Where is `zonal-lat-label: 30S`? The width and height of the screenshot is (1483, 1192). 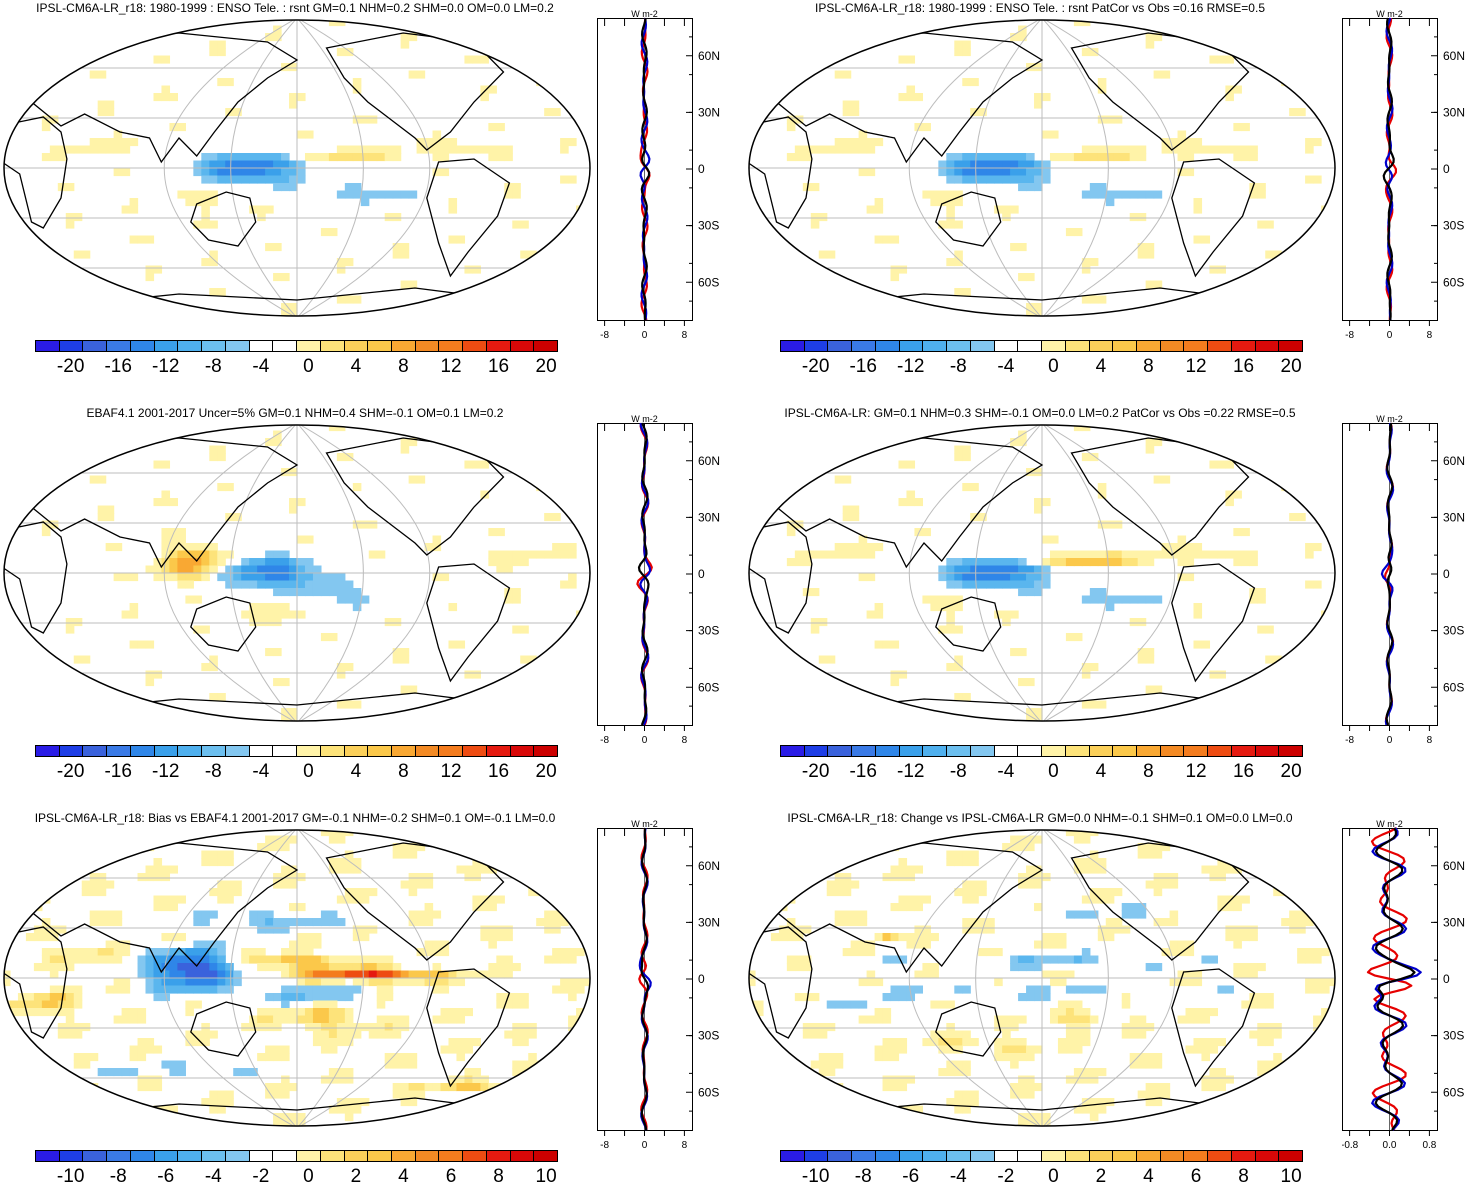 zonal-lat-label: 30S is located at coordinates (1453, 1036).